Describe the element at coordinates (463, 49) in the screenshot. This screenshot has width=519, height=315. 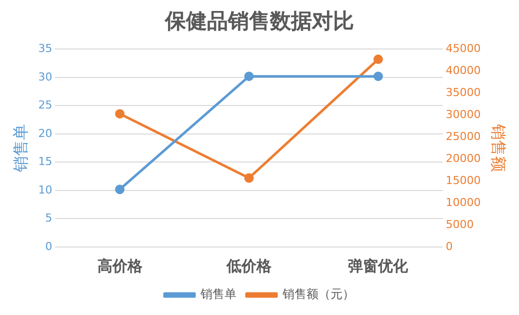
I see `y2-tick-label: 45000` at that location.